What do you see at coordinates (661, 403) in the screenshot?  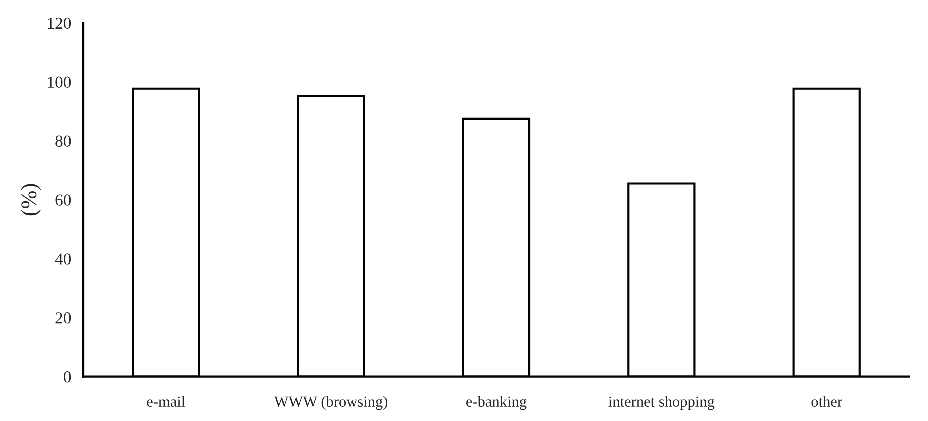 I see `x-tick-label: internet shopping` at bounding box center [661, 403].